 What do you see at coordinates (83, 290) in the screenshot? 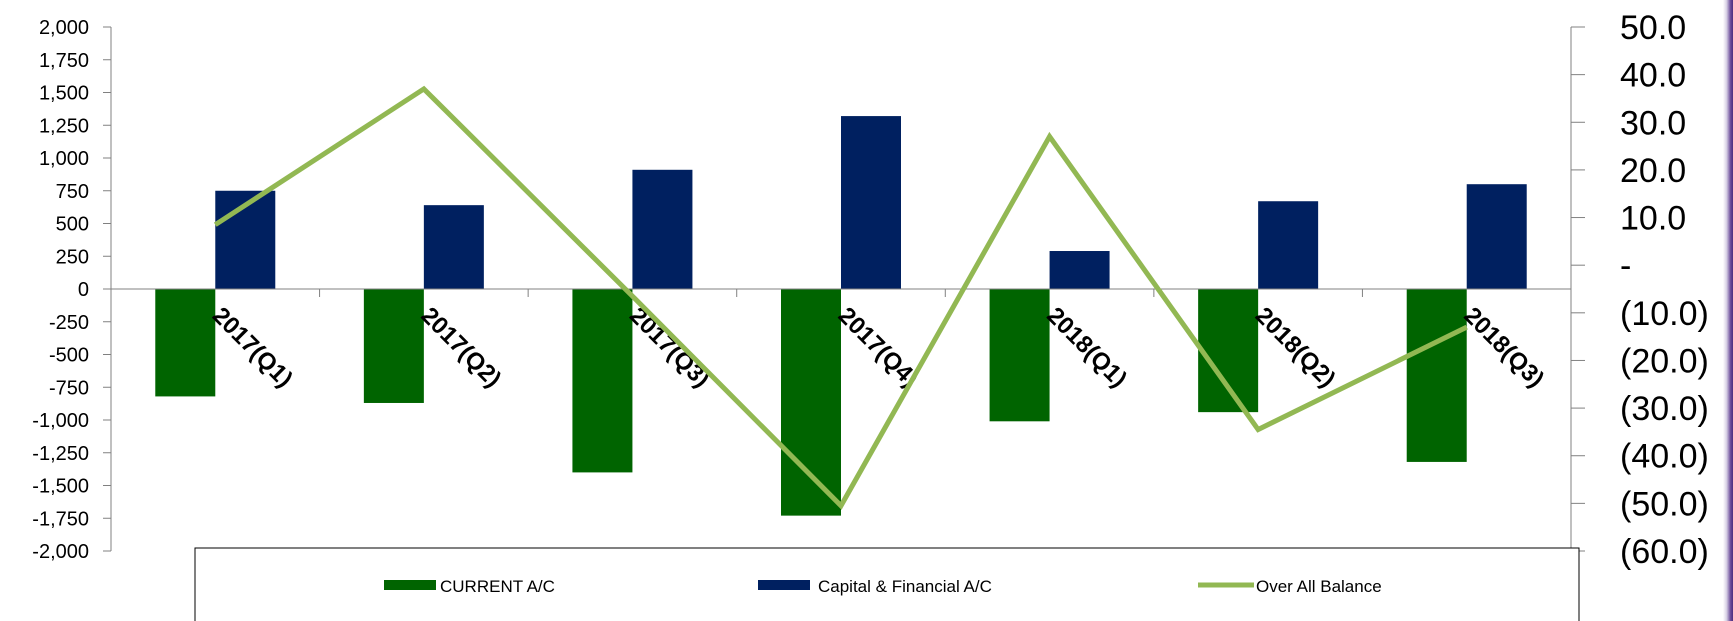
I see `left-y-tick-label: 0` at bounding box center [83, 290].